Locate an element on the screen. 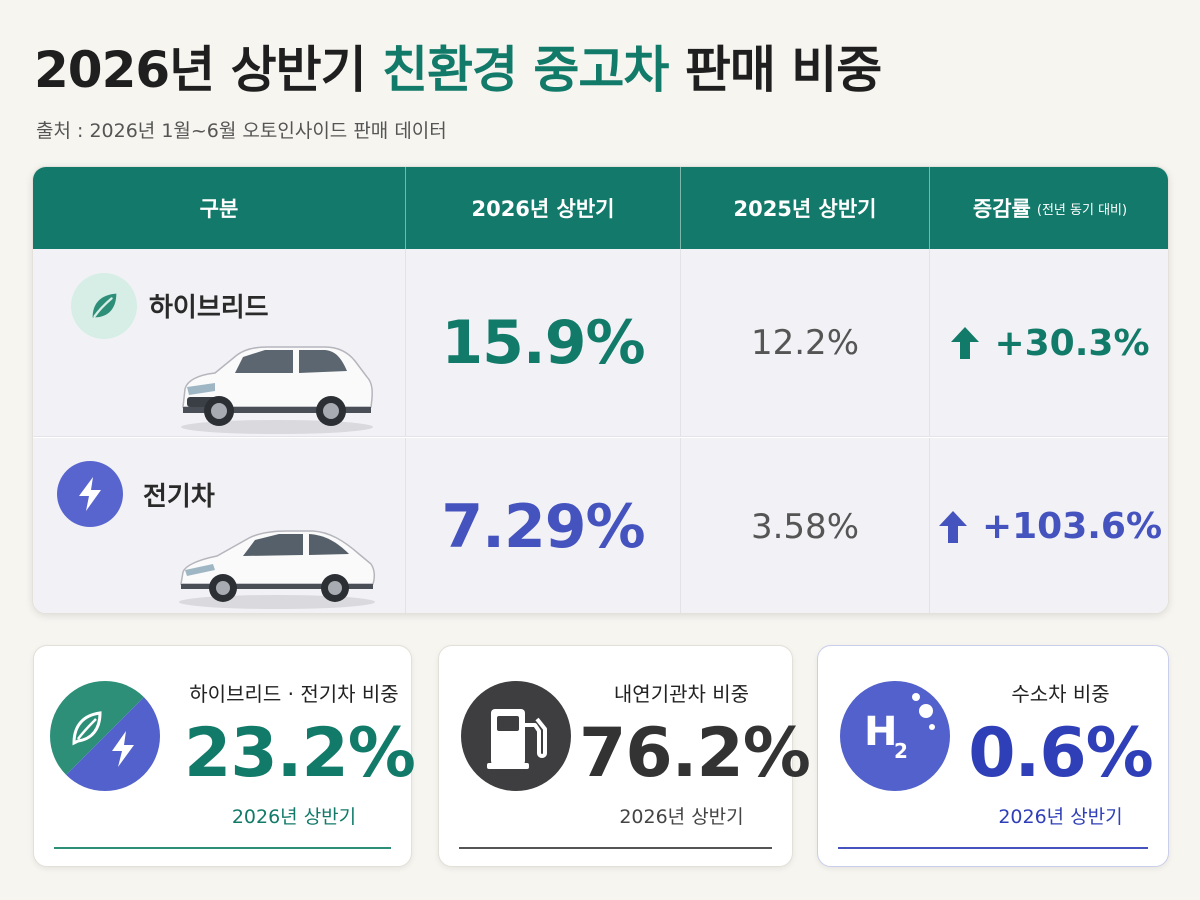  row-label: 하이브리드 is located at coordinates (209, 308).